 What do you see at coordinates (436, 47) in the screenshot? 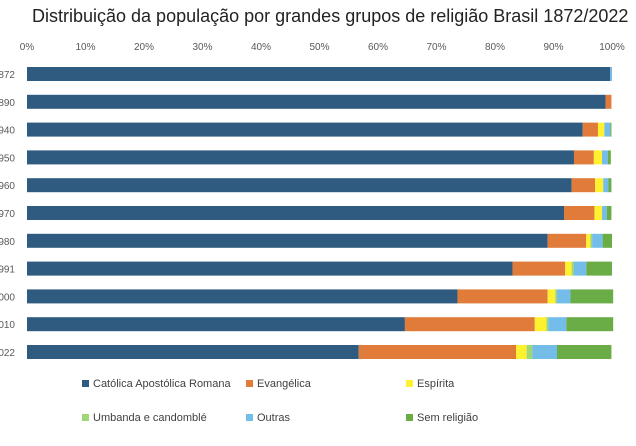
I see `x-tick-label: 70%` at bounding box center [436, 47].